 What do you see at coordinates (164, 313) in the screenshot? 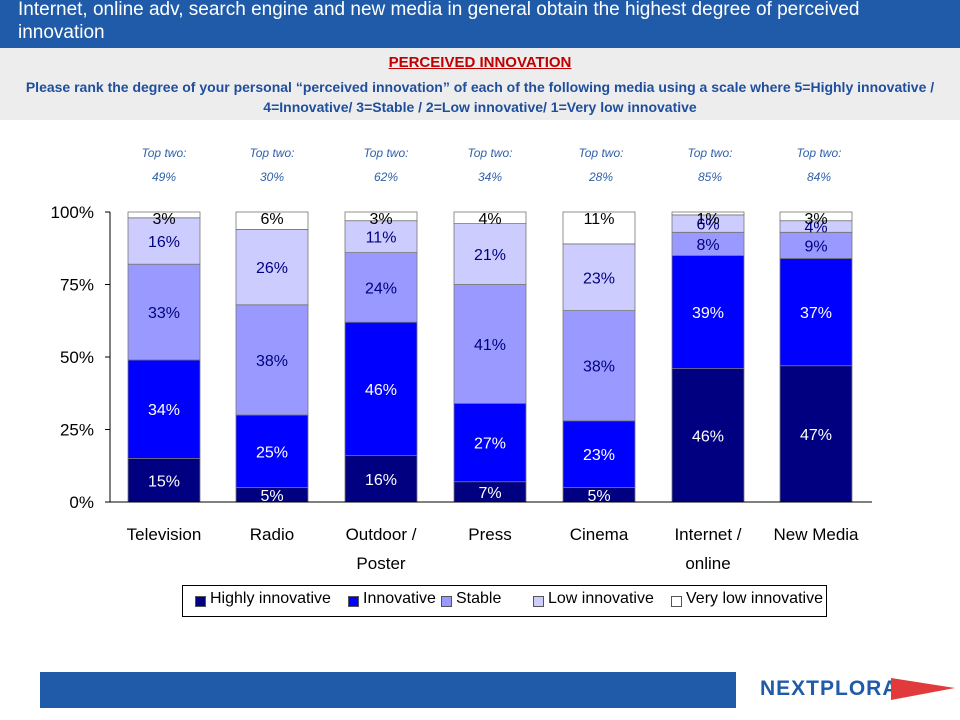
I see `bar-value-label: 33%` at bounding box center [164, 313].